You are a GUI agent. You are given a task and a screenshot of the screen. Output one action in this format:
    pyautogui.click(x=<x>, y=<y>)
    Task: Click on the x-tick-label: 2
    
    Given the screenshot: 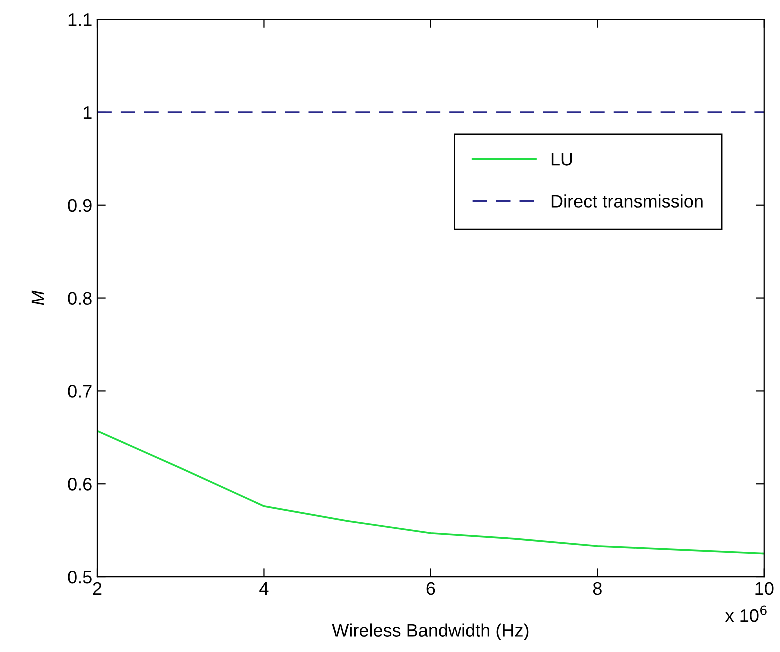 What is the action you would take?
    pyautogui.click(x=97, y=588)
    